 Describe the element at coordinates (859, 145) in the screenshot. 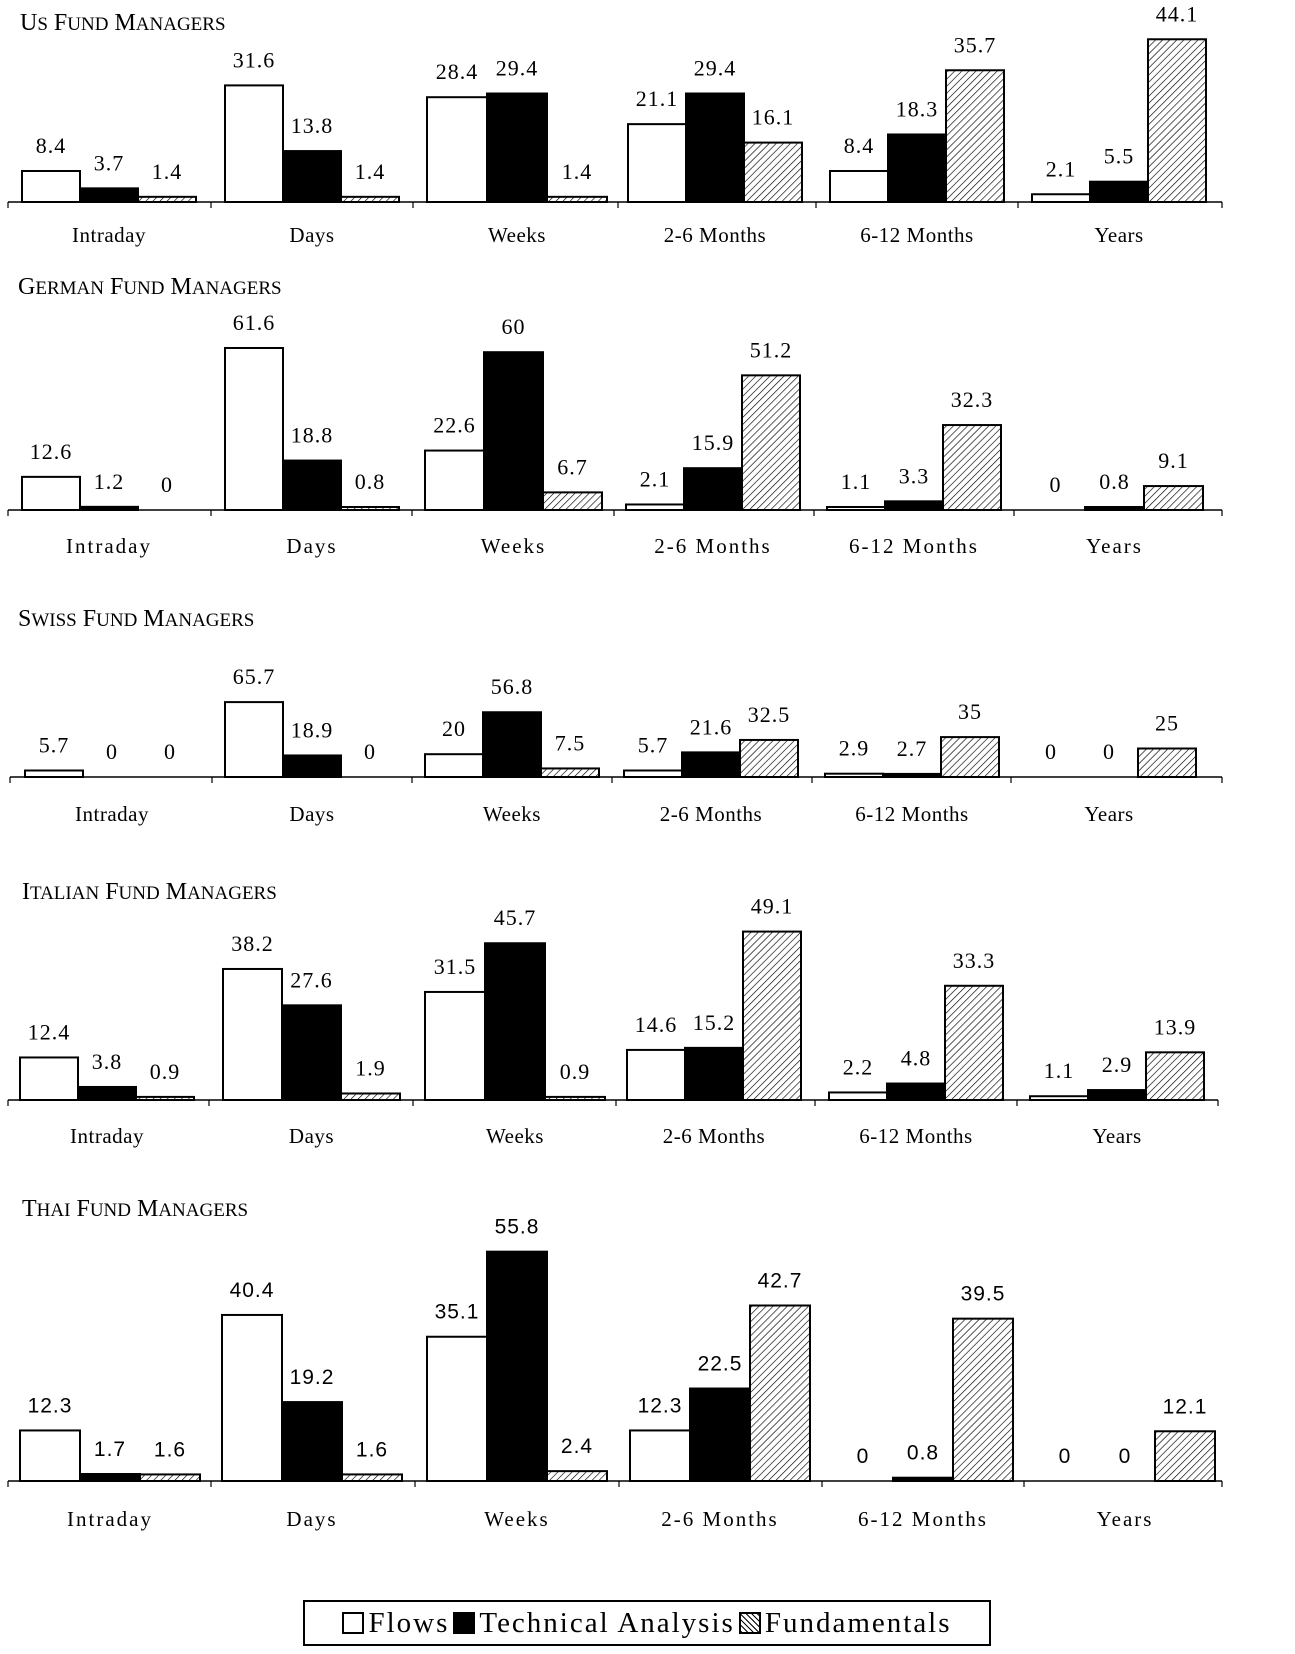

I see `us-data-label-flows-6-12-months: 8.4` at that location.